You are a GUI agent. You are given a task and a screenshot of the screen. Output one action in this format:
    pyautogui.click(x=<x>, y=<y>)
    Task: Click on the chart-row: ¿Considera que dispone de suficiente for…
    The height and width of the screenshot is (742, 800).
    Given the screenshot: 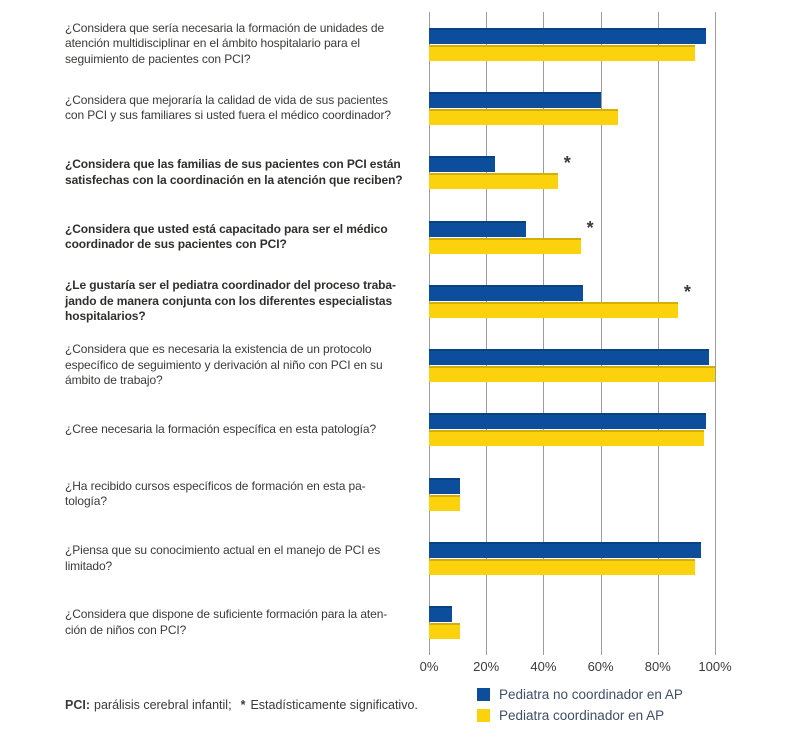 What is the action you would take?
    pyautogui.click(x=357, y=623)
    